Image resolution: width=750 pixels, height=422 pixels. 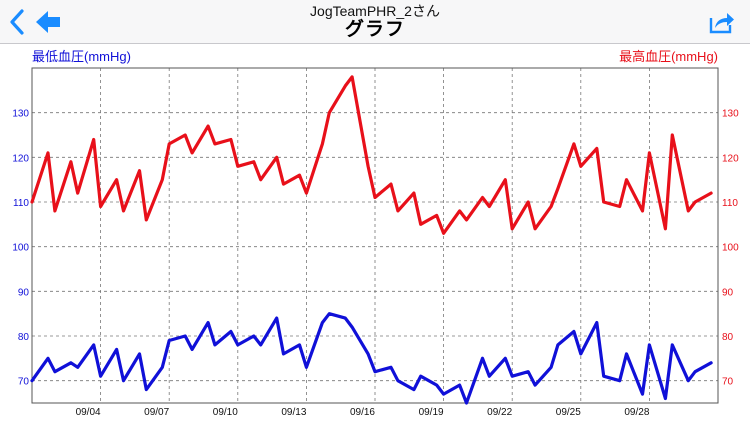 I want to click on share-icon, so click(x=721, y=23).